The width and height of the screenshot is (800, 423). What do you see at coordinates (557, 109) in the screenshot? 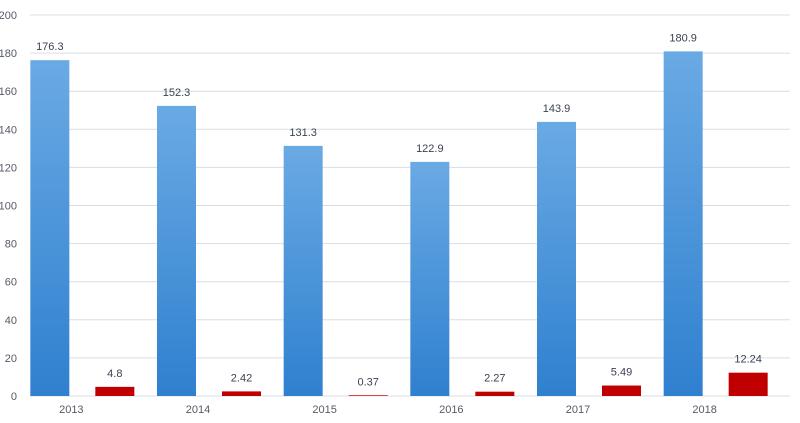
I see `data-label: 143.9` at bounding box center [557, 109].